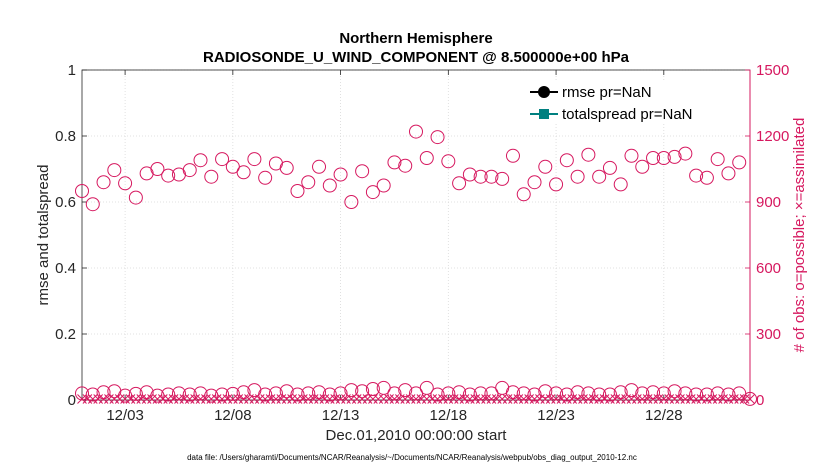  Describe the element at coordinates (233, 415) in the screenshot. I see `x-tick-label: 12/08` at that location.